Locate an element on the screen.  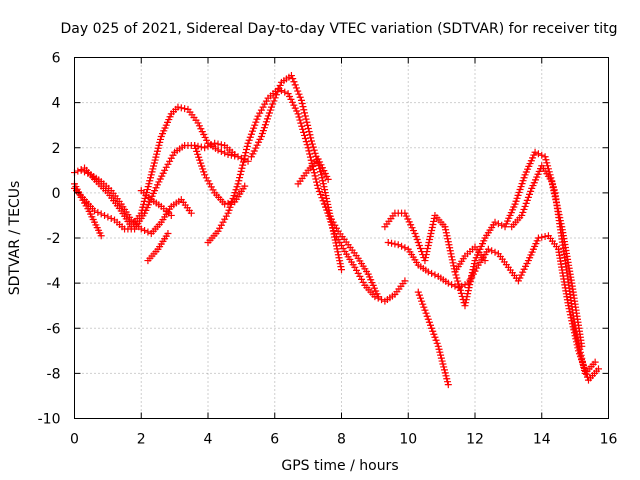
data-series is located at coordinates (470, 259).